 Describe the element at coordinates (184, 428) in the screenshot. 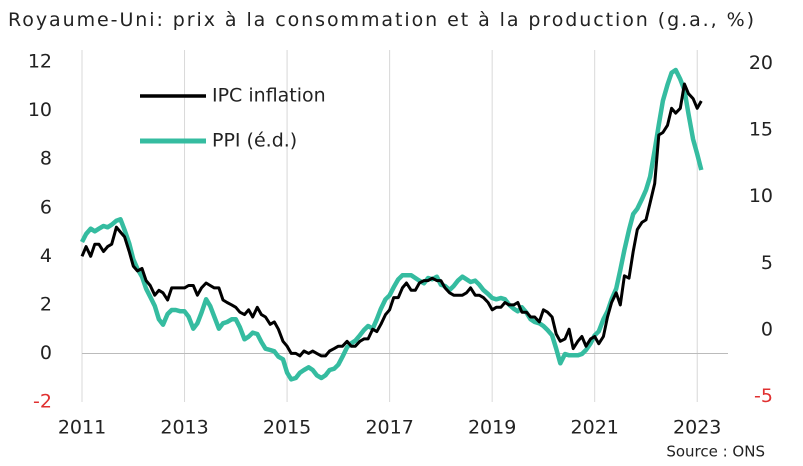

I see `x-tick-label: 2013` at that location.